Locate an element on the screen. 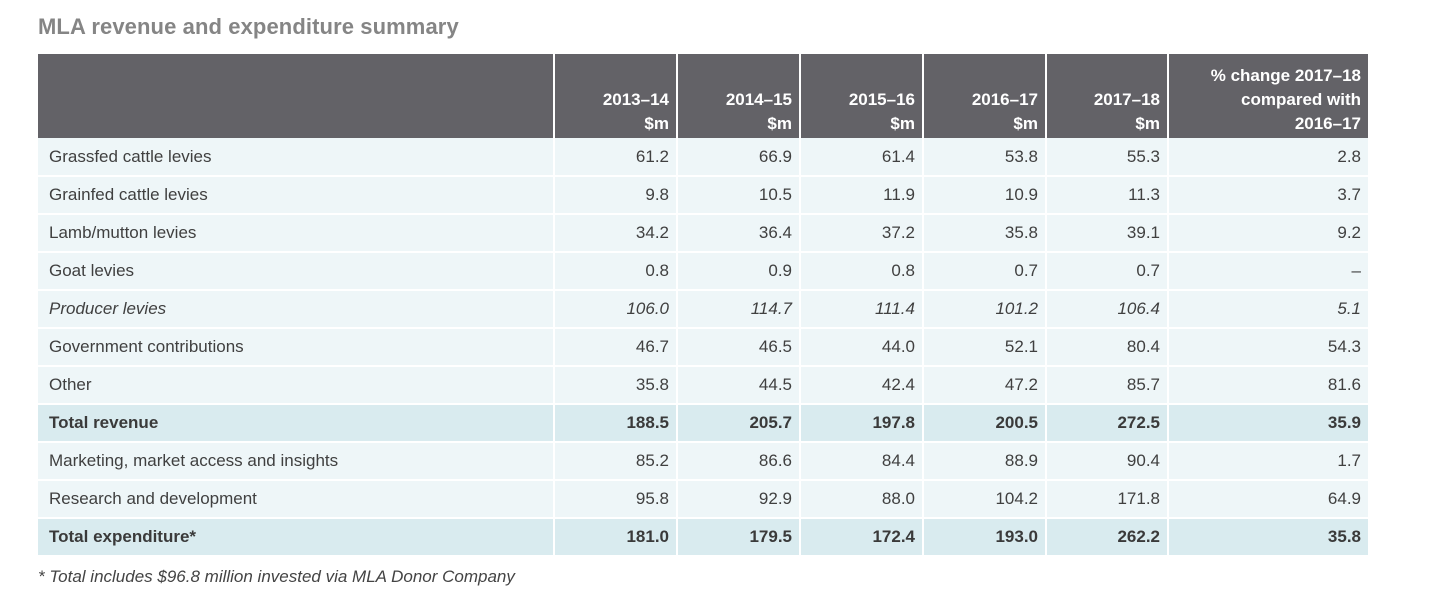 The width and height of the screenshot is (1440, 600). value-cell: 88.0 is located at coordinates (862, 499).